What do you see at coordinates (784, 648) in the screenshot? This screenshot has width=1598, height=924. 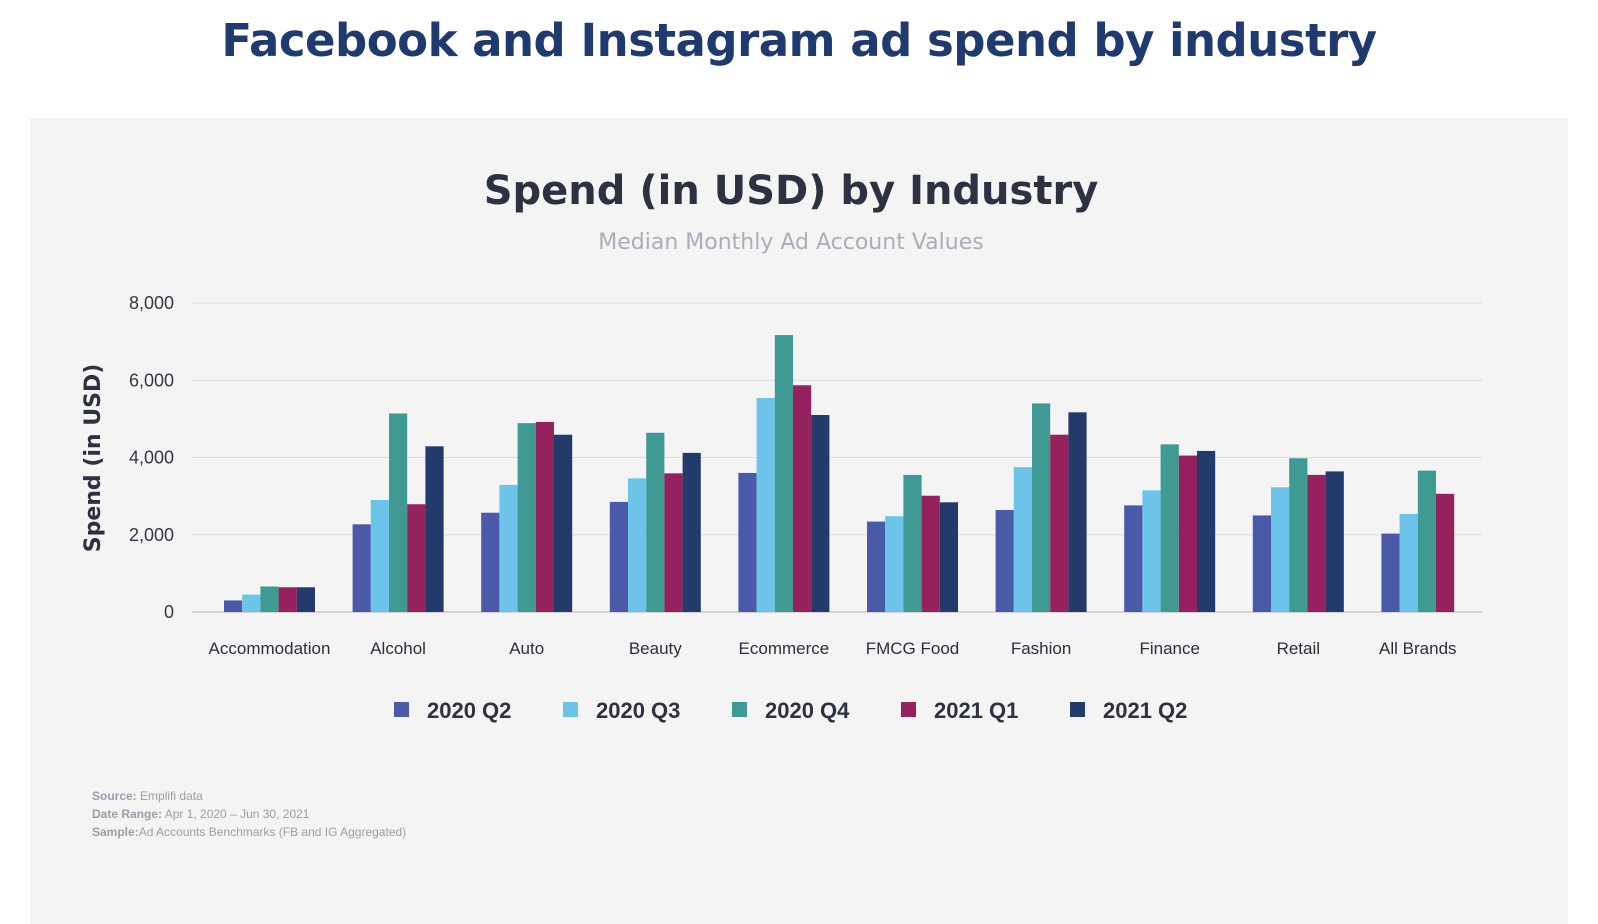 I see `x-tick-label: Ecommerce` at bounding box center [784, 648].